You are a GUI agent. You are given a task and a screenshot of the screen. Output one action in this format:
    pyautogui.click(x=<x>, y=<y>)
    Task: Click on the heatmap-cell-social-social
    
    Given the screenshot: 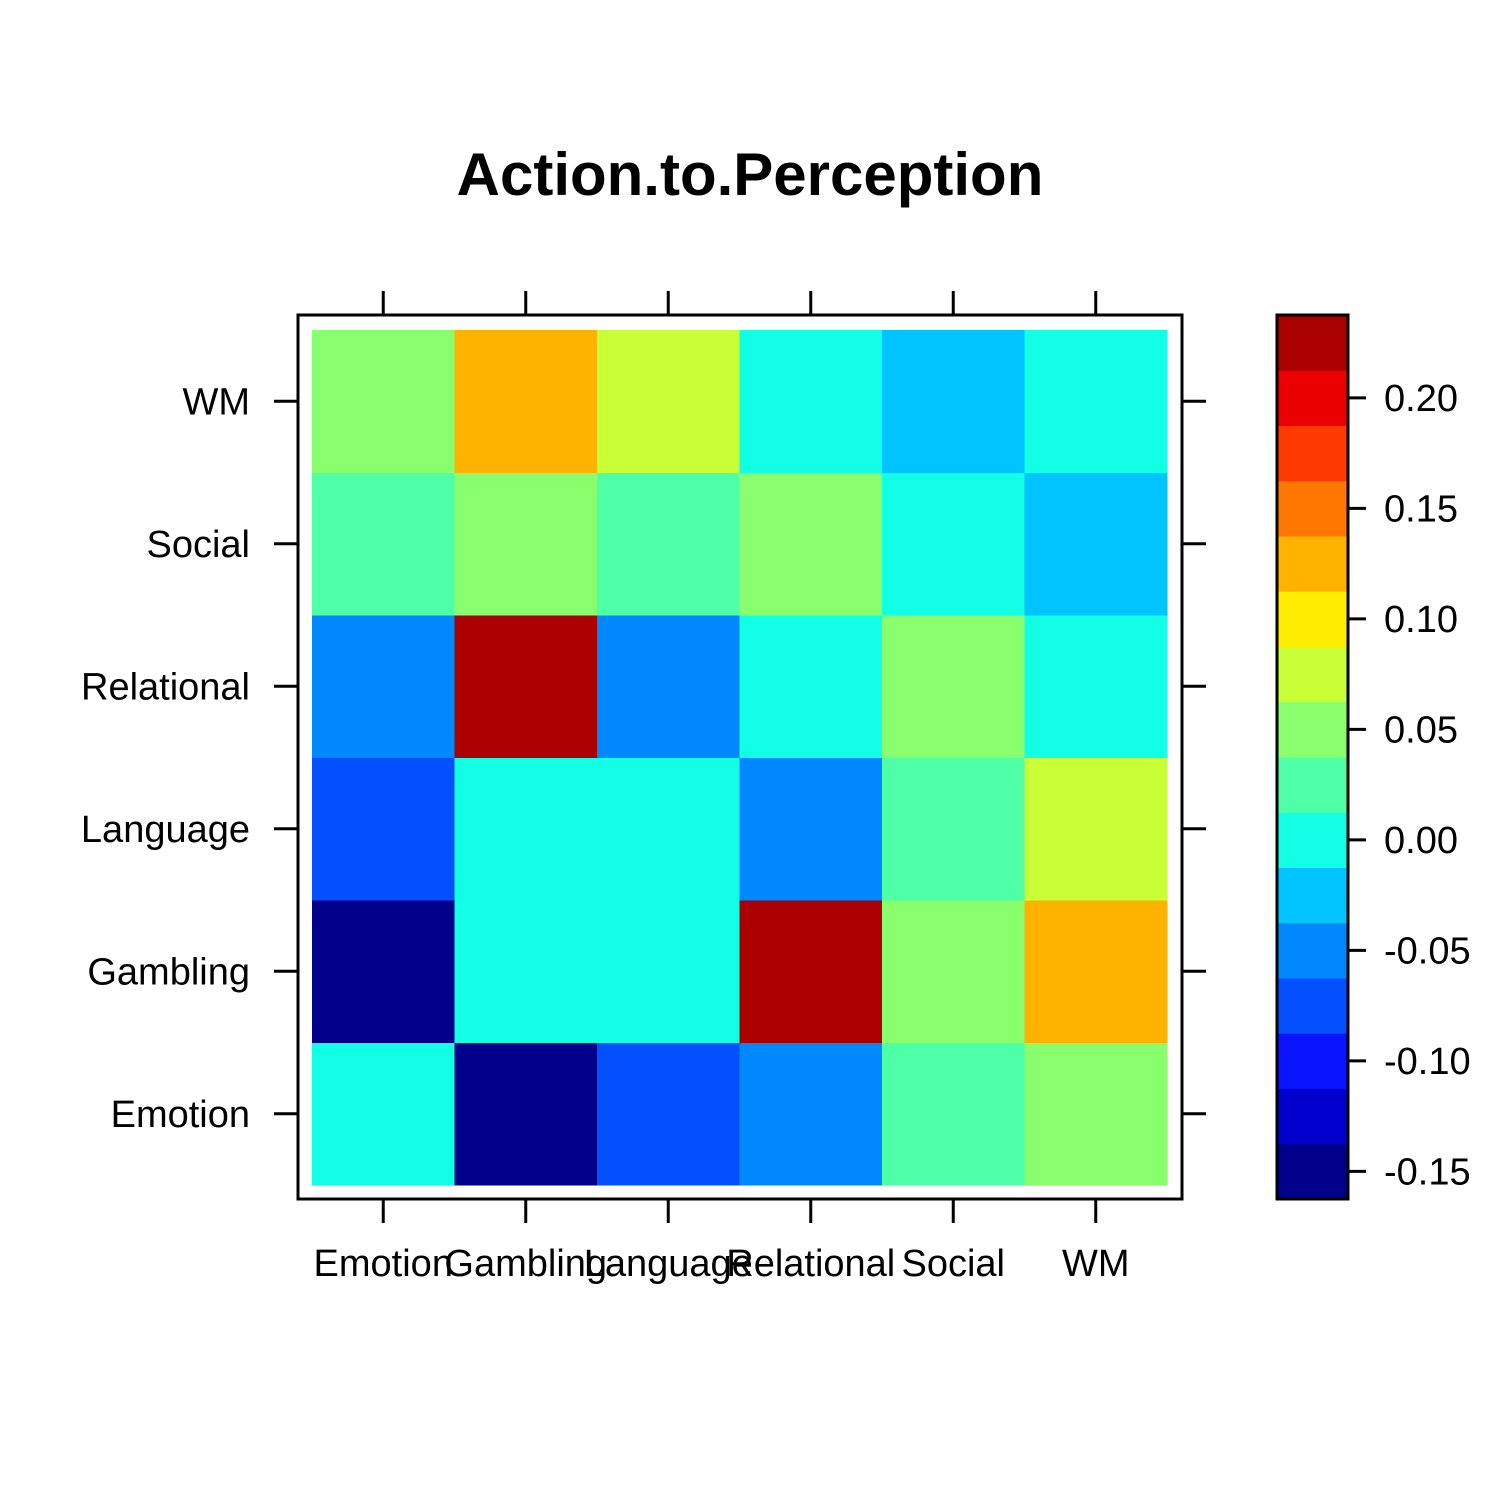 What is the action you would take?
    pyautogui.click(x=953, y=544)
    